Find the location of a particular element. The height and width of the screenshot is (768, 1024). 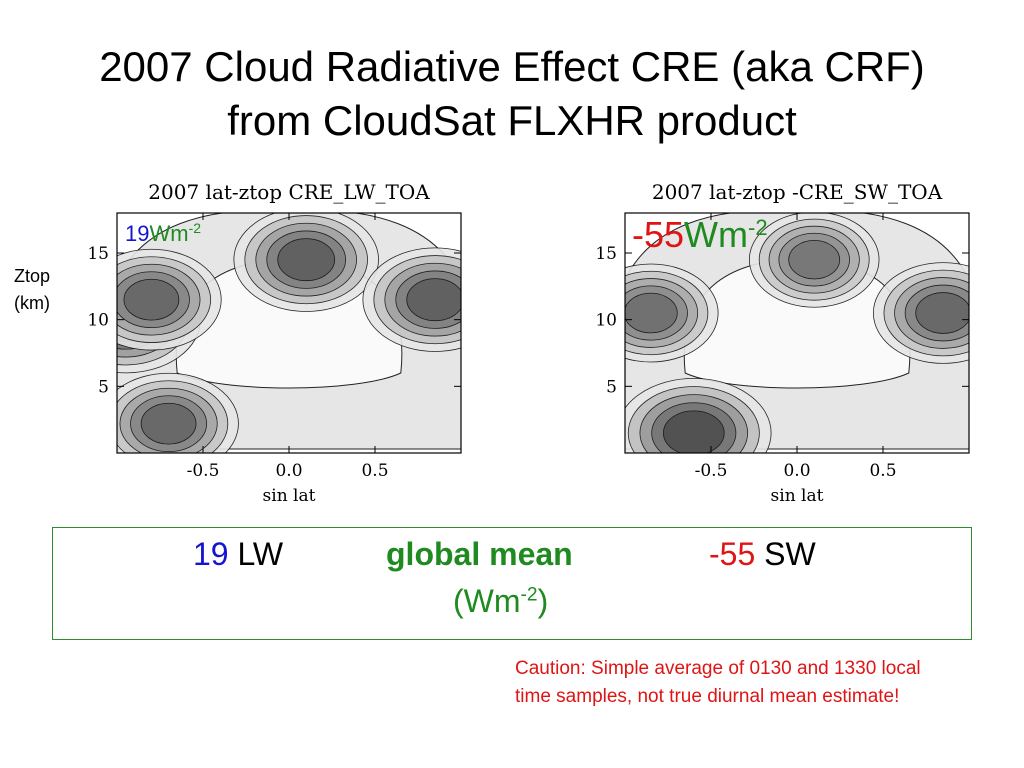

global-annotation: 19Wm-2 is located at coordinates (163, 233).